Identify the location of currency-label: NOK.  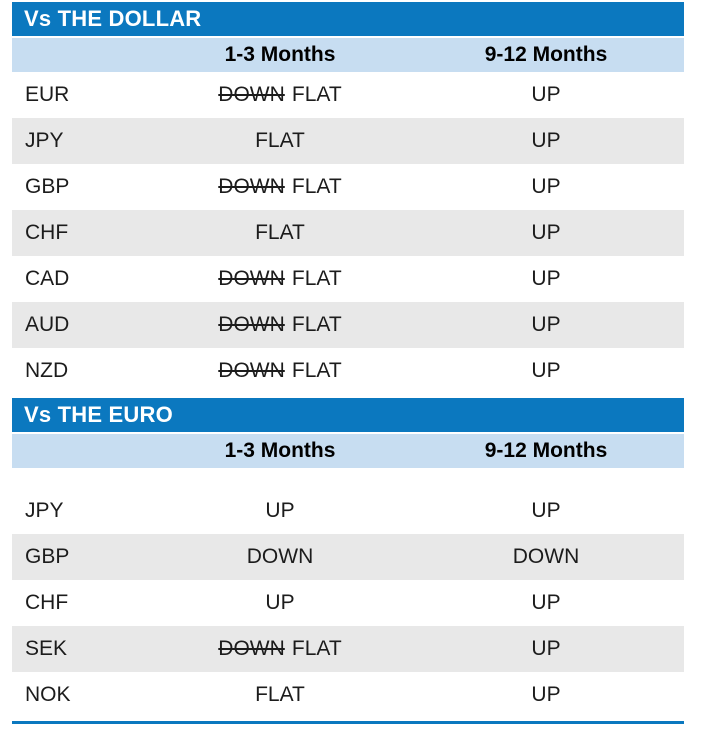
(48, 694).